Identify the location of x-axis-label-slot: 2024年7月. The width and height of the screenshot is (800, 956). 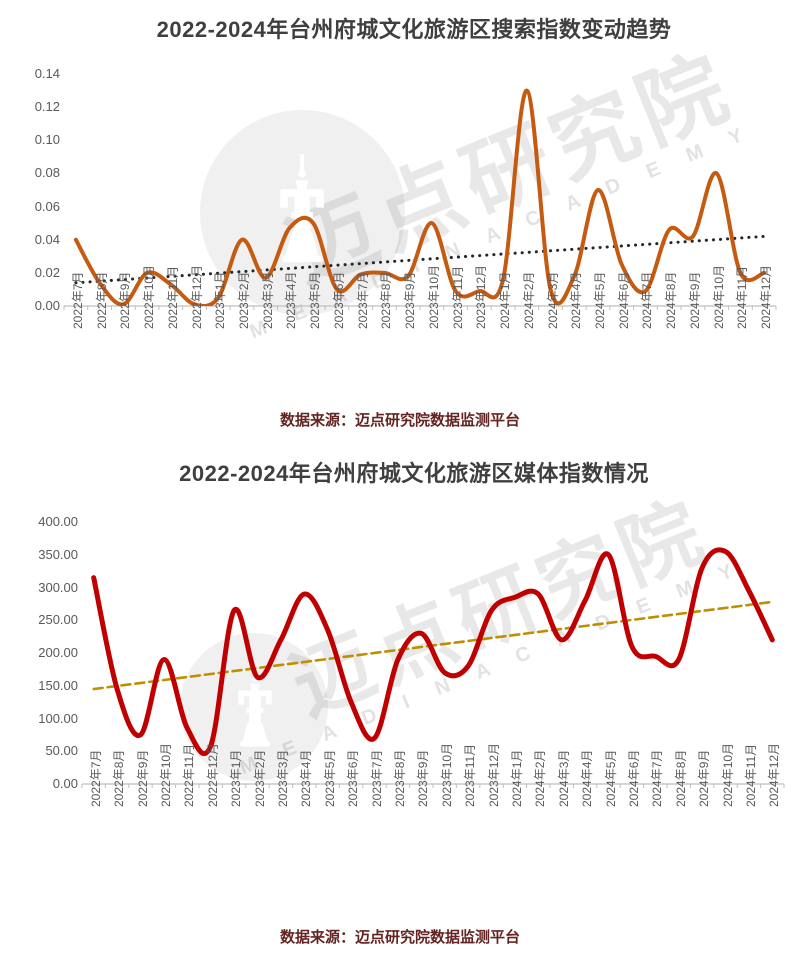
(646, 341).